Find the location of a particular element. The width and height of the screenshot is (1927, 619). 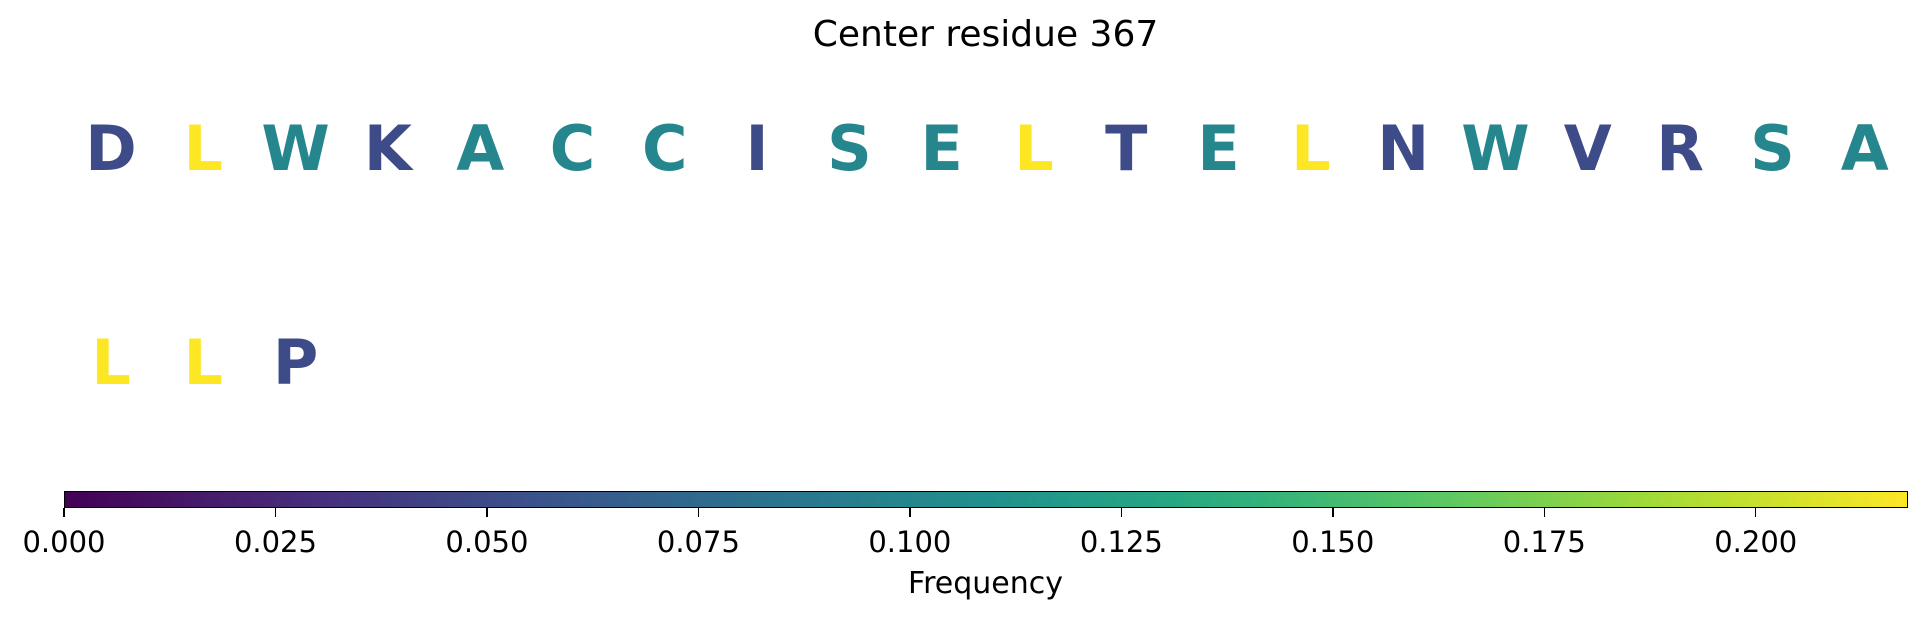

residue-letter: N is located at coordinates (1403, 148).